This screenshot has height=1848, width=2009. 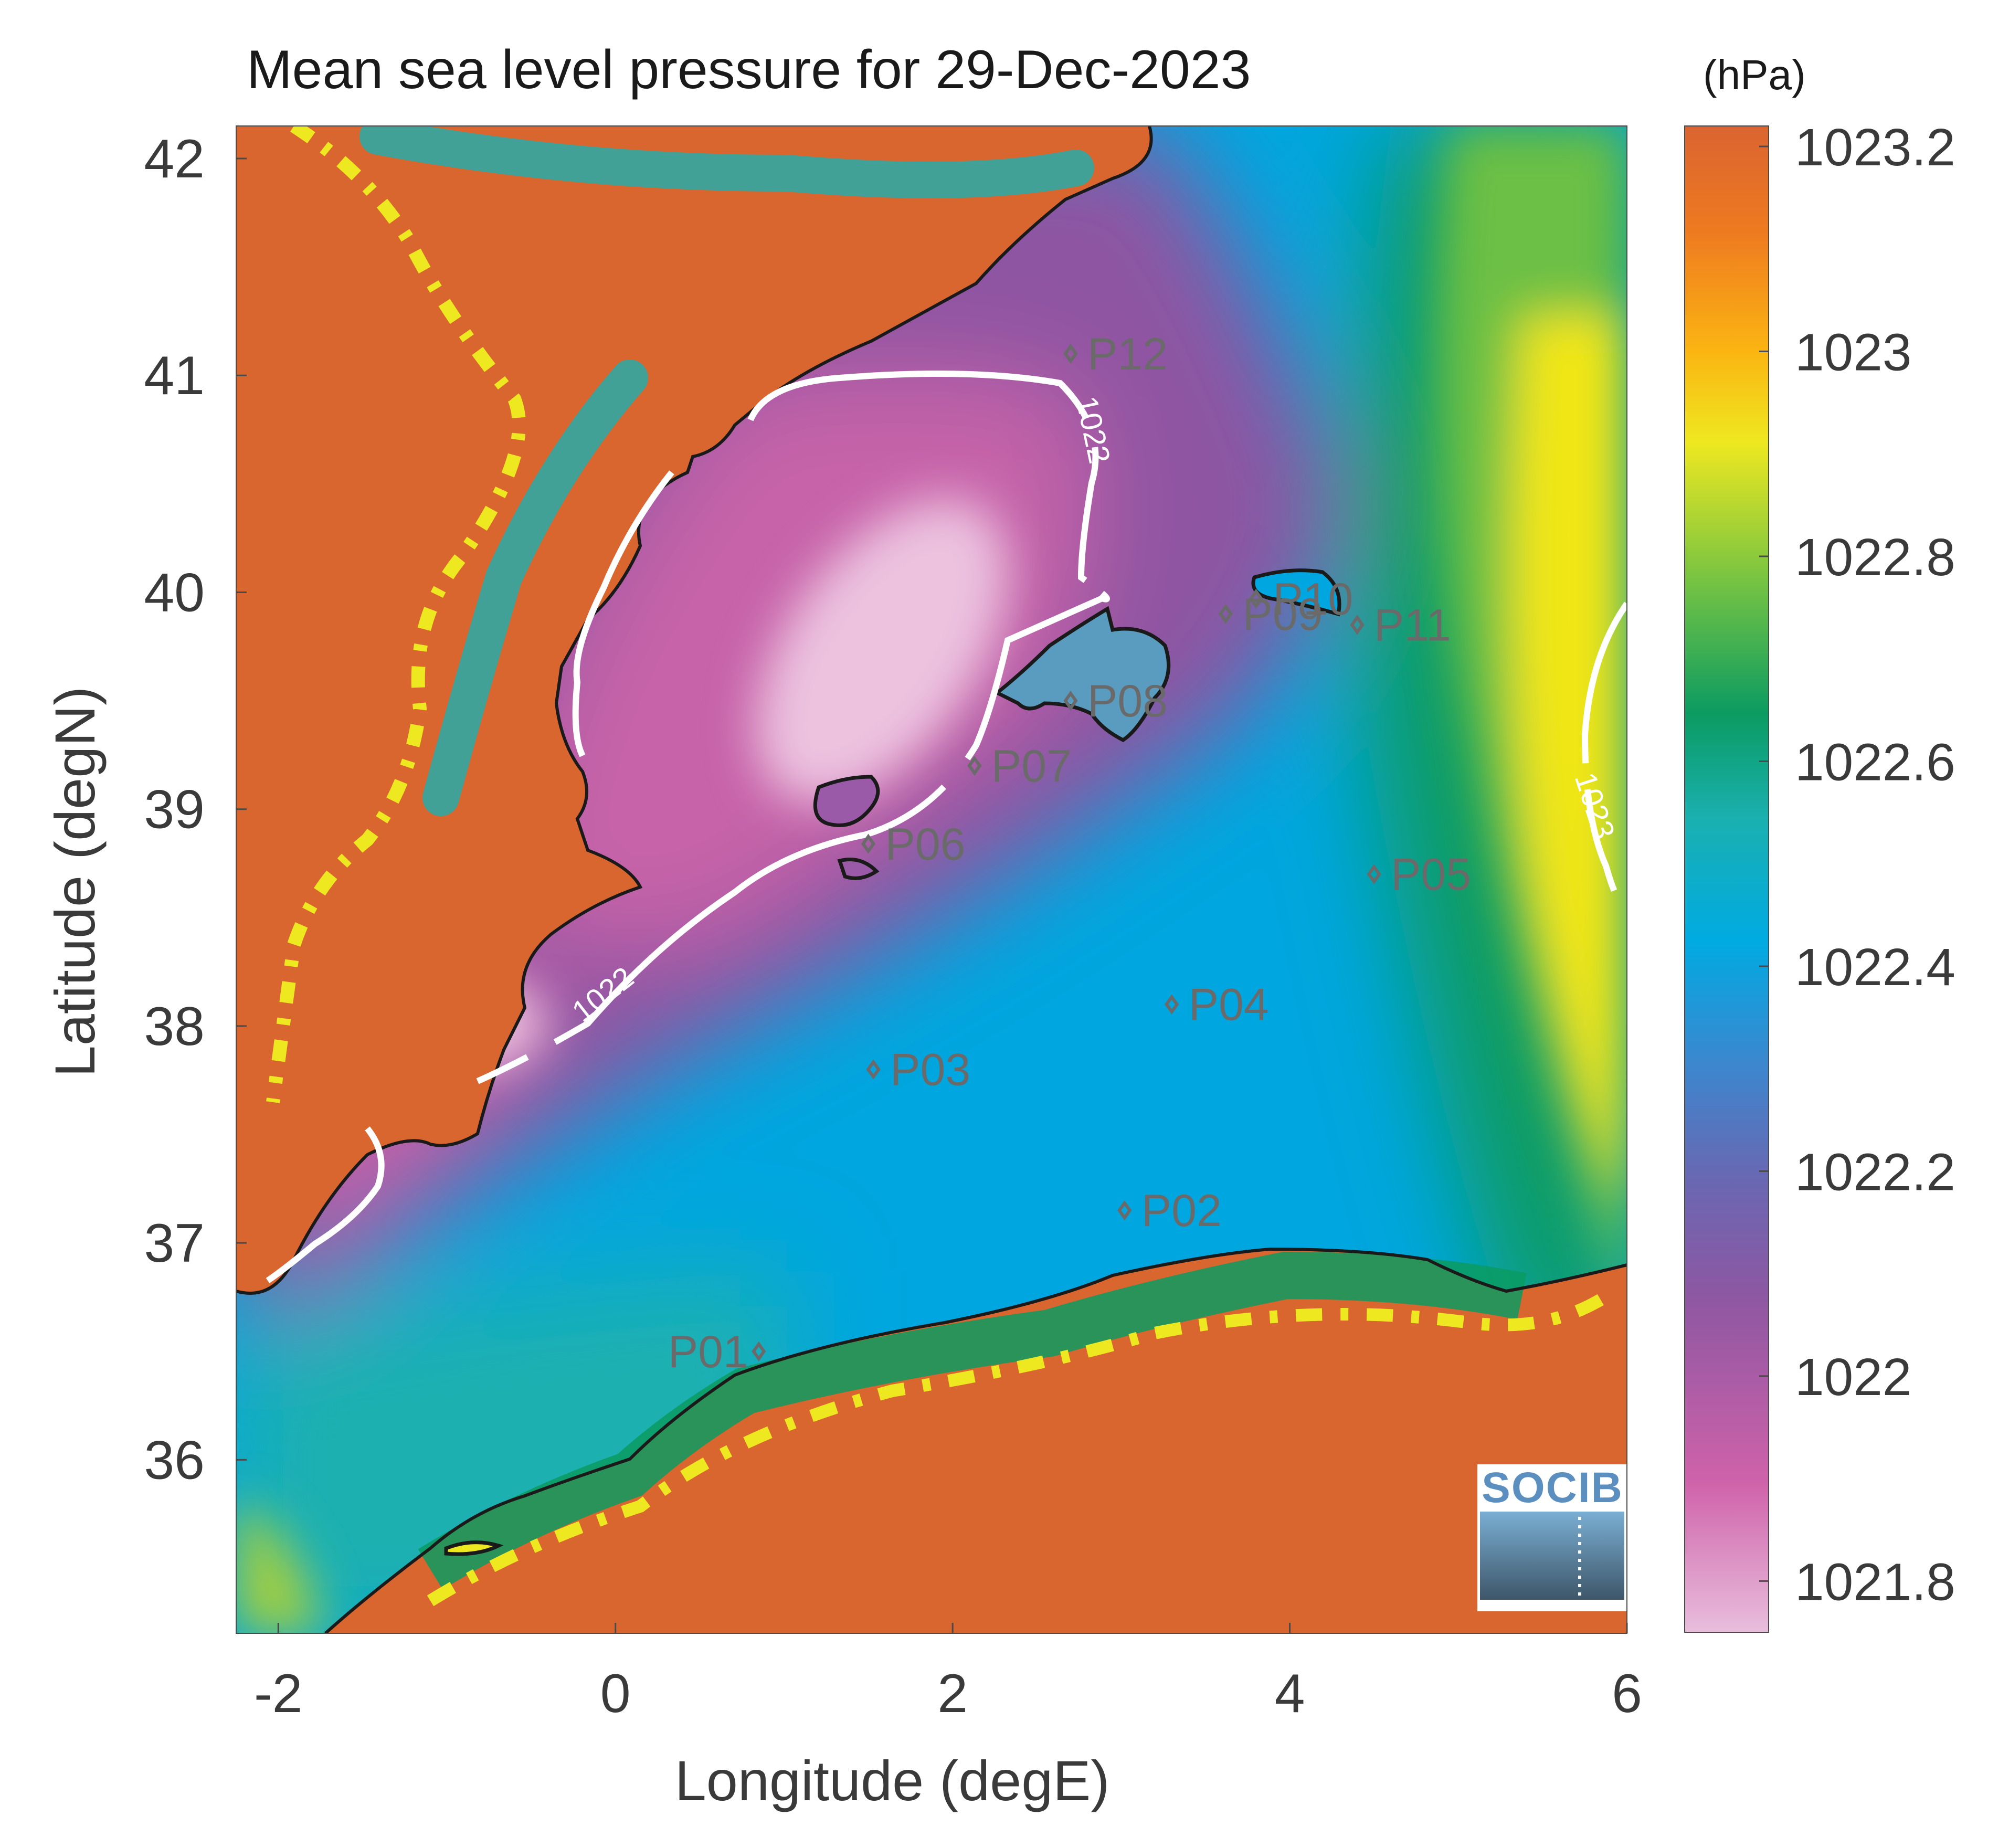 What do you see at coordinates (1127, 354) in the screenshot?
I see `station-label-p12: P12` at bounding box center [1127, 354].